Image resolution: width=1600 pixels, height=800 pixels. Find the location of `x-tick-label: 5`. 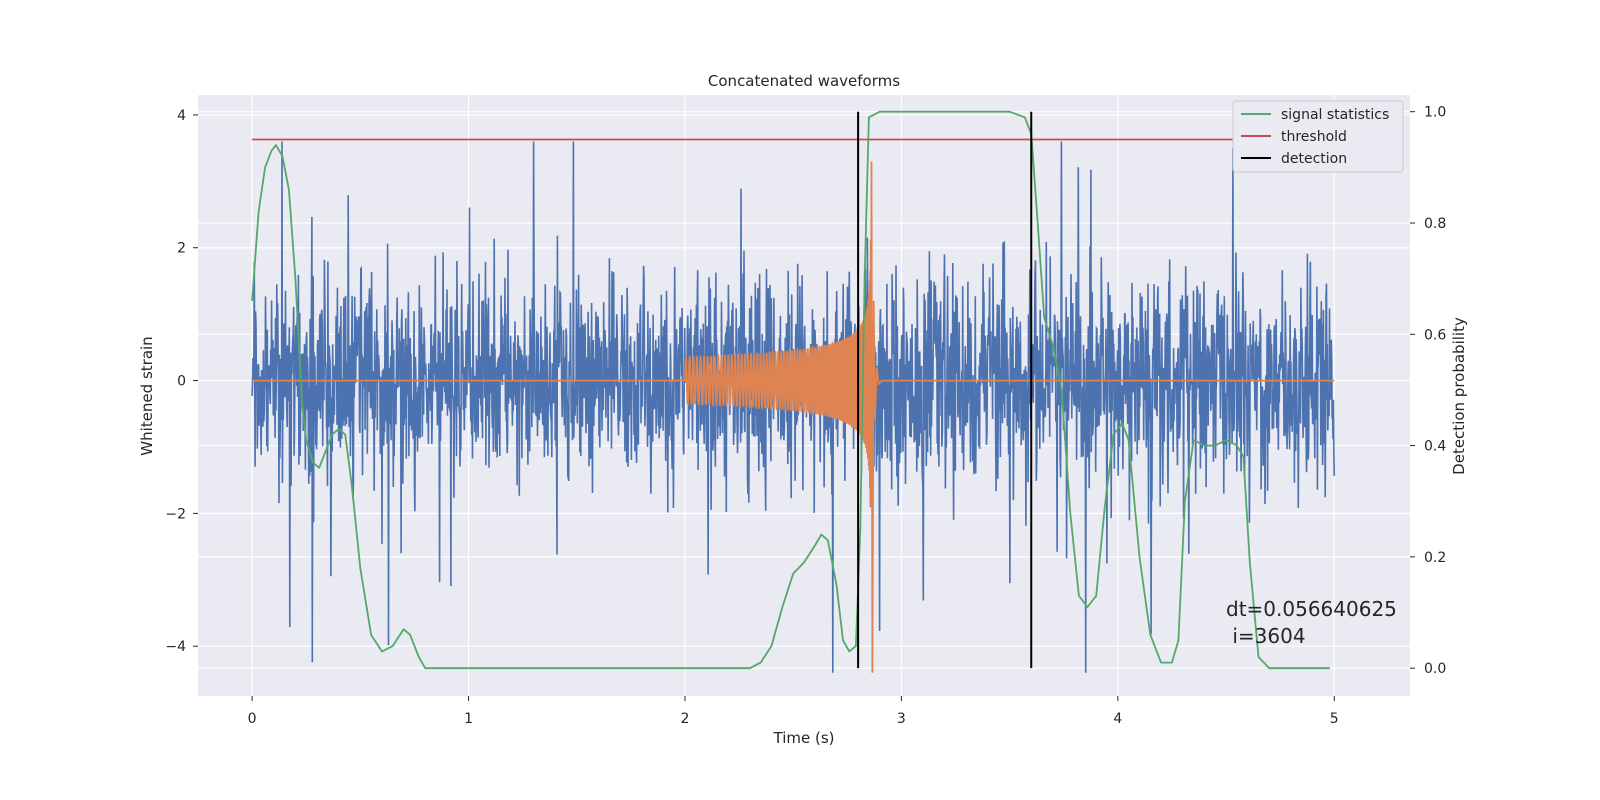

x-tick-label: 5 is located at coordinates (1334, 719).